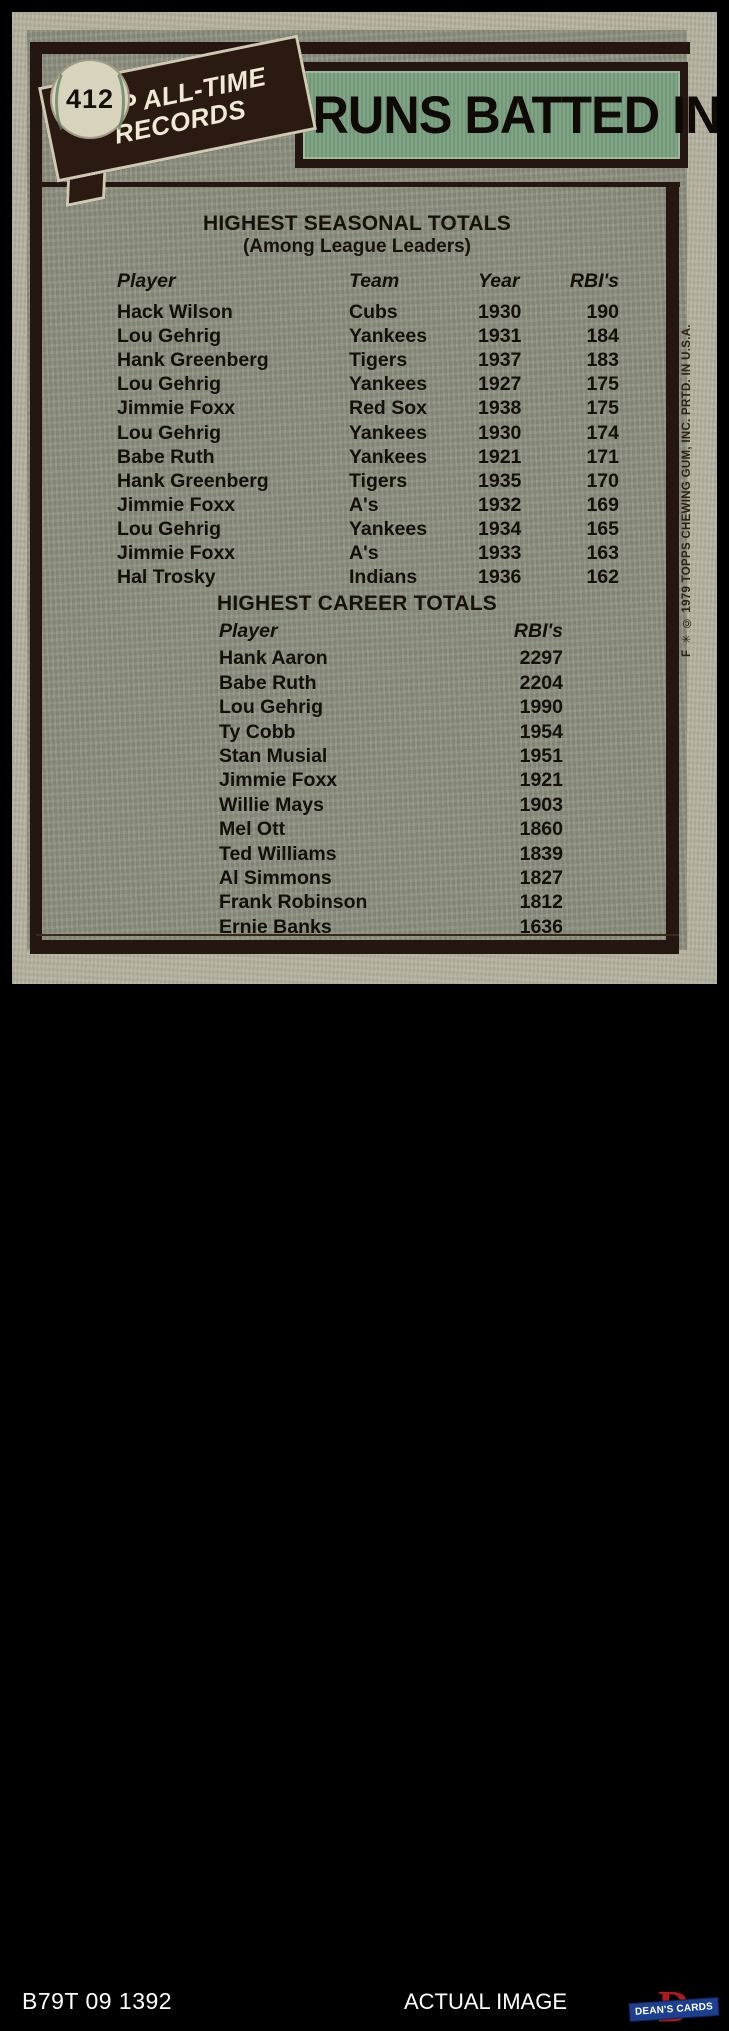 This screenshot has height=2031, width=729. I want to click on table-row: Lou Gehrig Yankees 1931 184, so click(372, 337).